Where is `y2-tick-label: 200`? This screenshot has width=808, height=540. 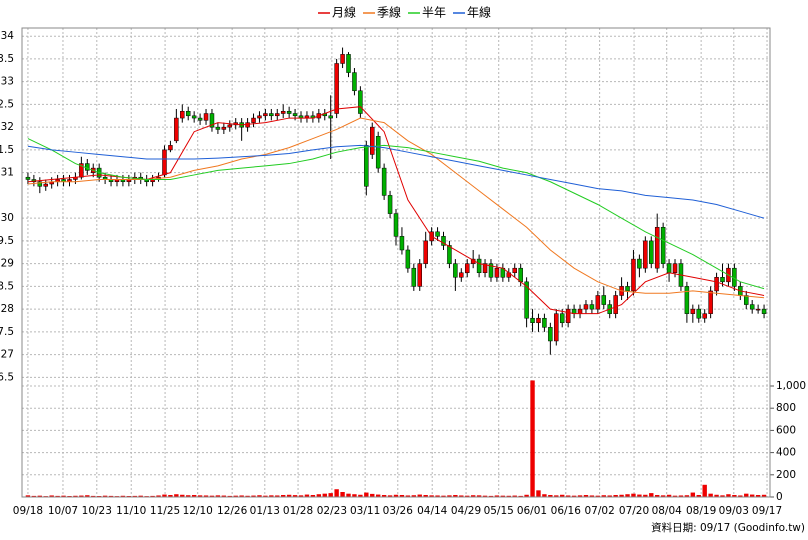 y2-tick-label: 200 is located at coordinates (786, 475).